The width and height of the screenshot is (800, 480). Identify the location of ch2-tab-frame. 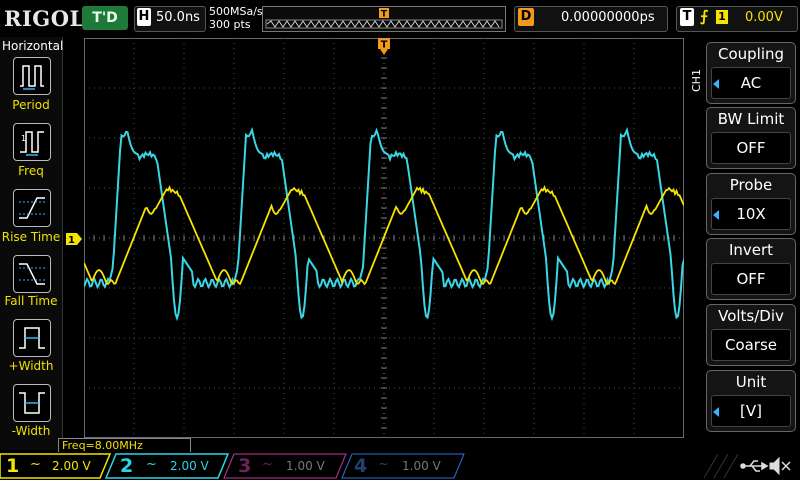
(167, 466).